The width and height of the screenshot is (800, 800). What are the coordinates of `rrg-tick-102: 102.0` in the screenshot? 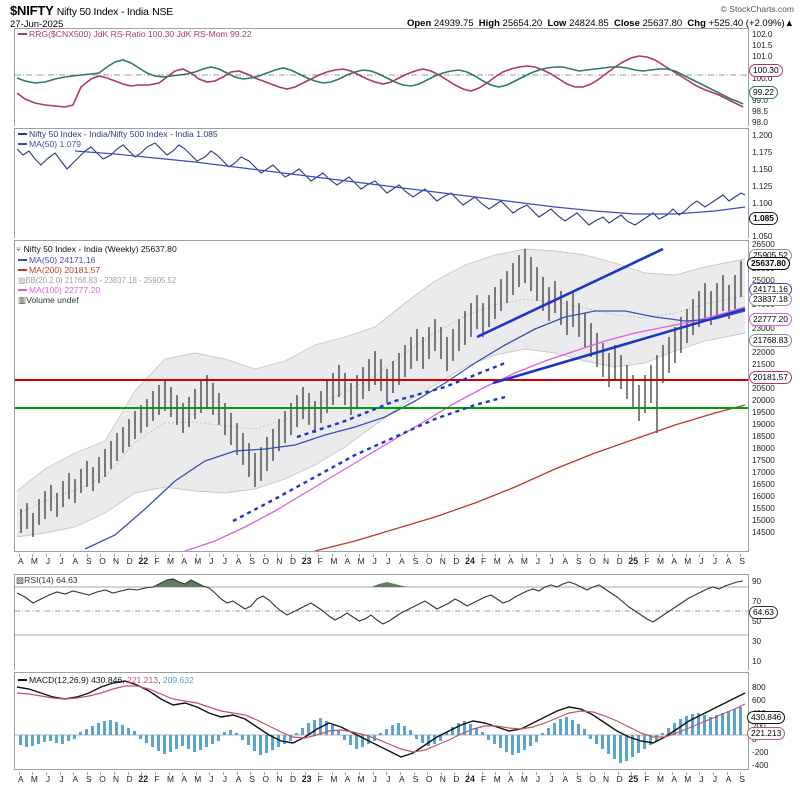 It's located at (762, 34).